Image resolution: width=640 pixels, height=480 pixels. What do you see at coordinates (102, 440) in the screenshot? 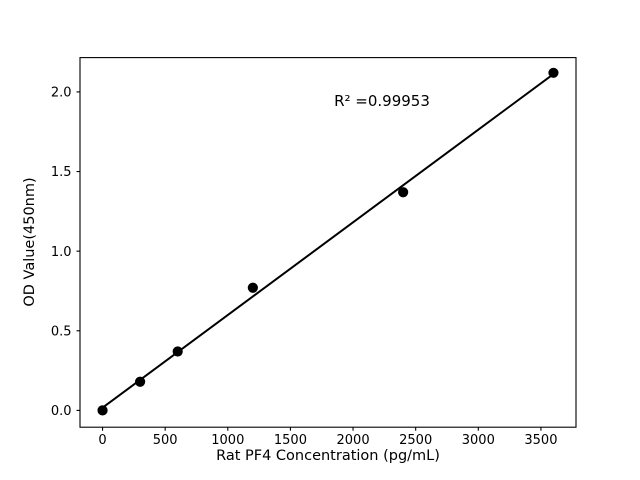
I see `x-tick-label: 0` at bounding box center [102, 440].